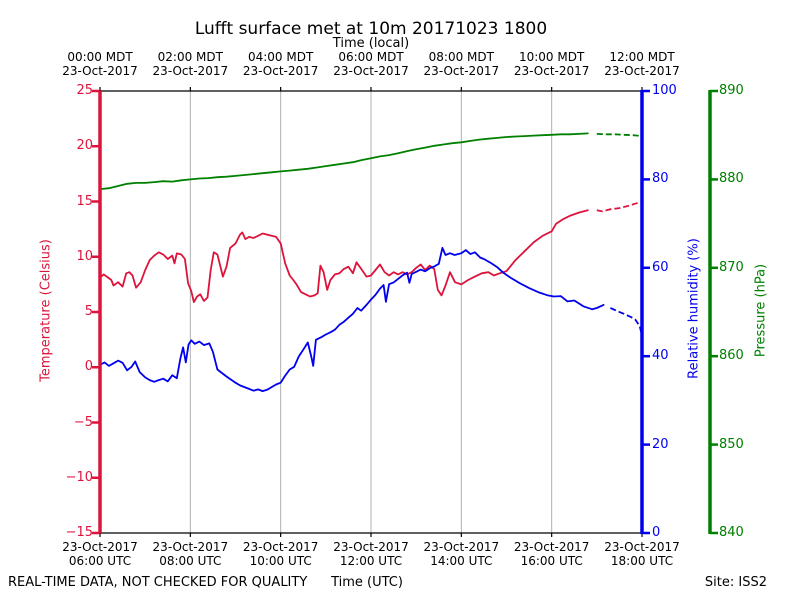  What do you see at coordinates (100, 57) in the screenshot?
I see `x-top-tick-time: 00:00 MDT` at bounding box center [100, 57].